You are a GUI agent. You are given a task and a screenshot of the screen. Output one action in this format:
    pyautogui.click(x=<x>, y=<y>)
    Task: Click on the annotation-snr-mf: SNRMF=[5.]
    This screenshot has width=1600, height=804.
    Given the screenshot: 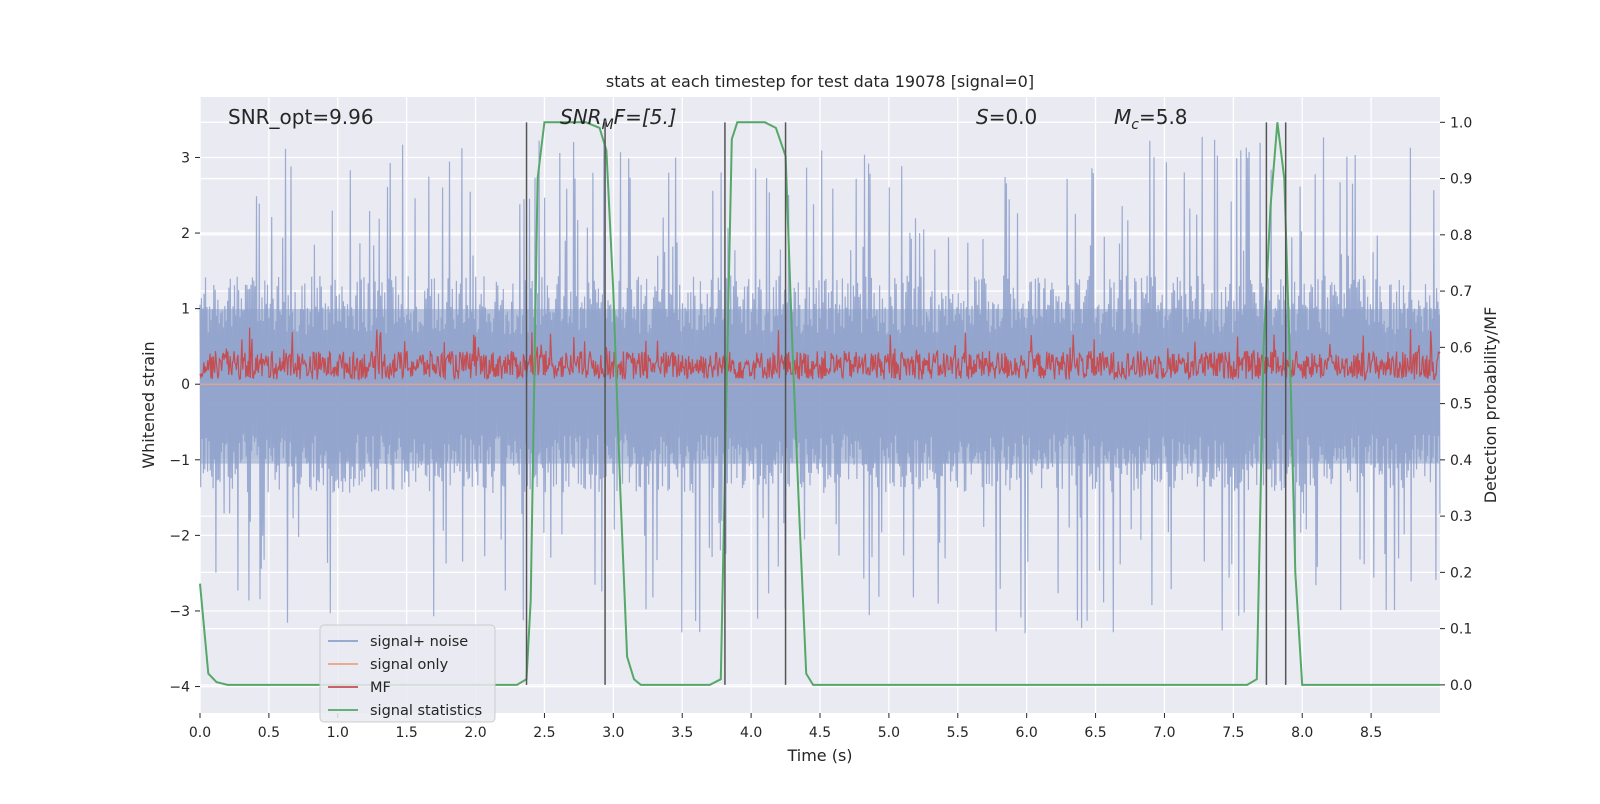 What is the action you would take?
    pyautogui.click(x=618, y=119)
    